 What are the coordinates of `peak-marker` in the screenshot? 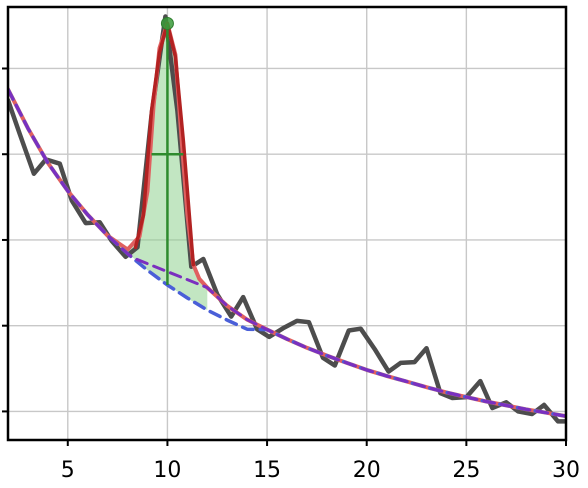 It's located at (167, 23).